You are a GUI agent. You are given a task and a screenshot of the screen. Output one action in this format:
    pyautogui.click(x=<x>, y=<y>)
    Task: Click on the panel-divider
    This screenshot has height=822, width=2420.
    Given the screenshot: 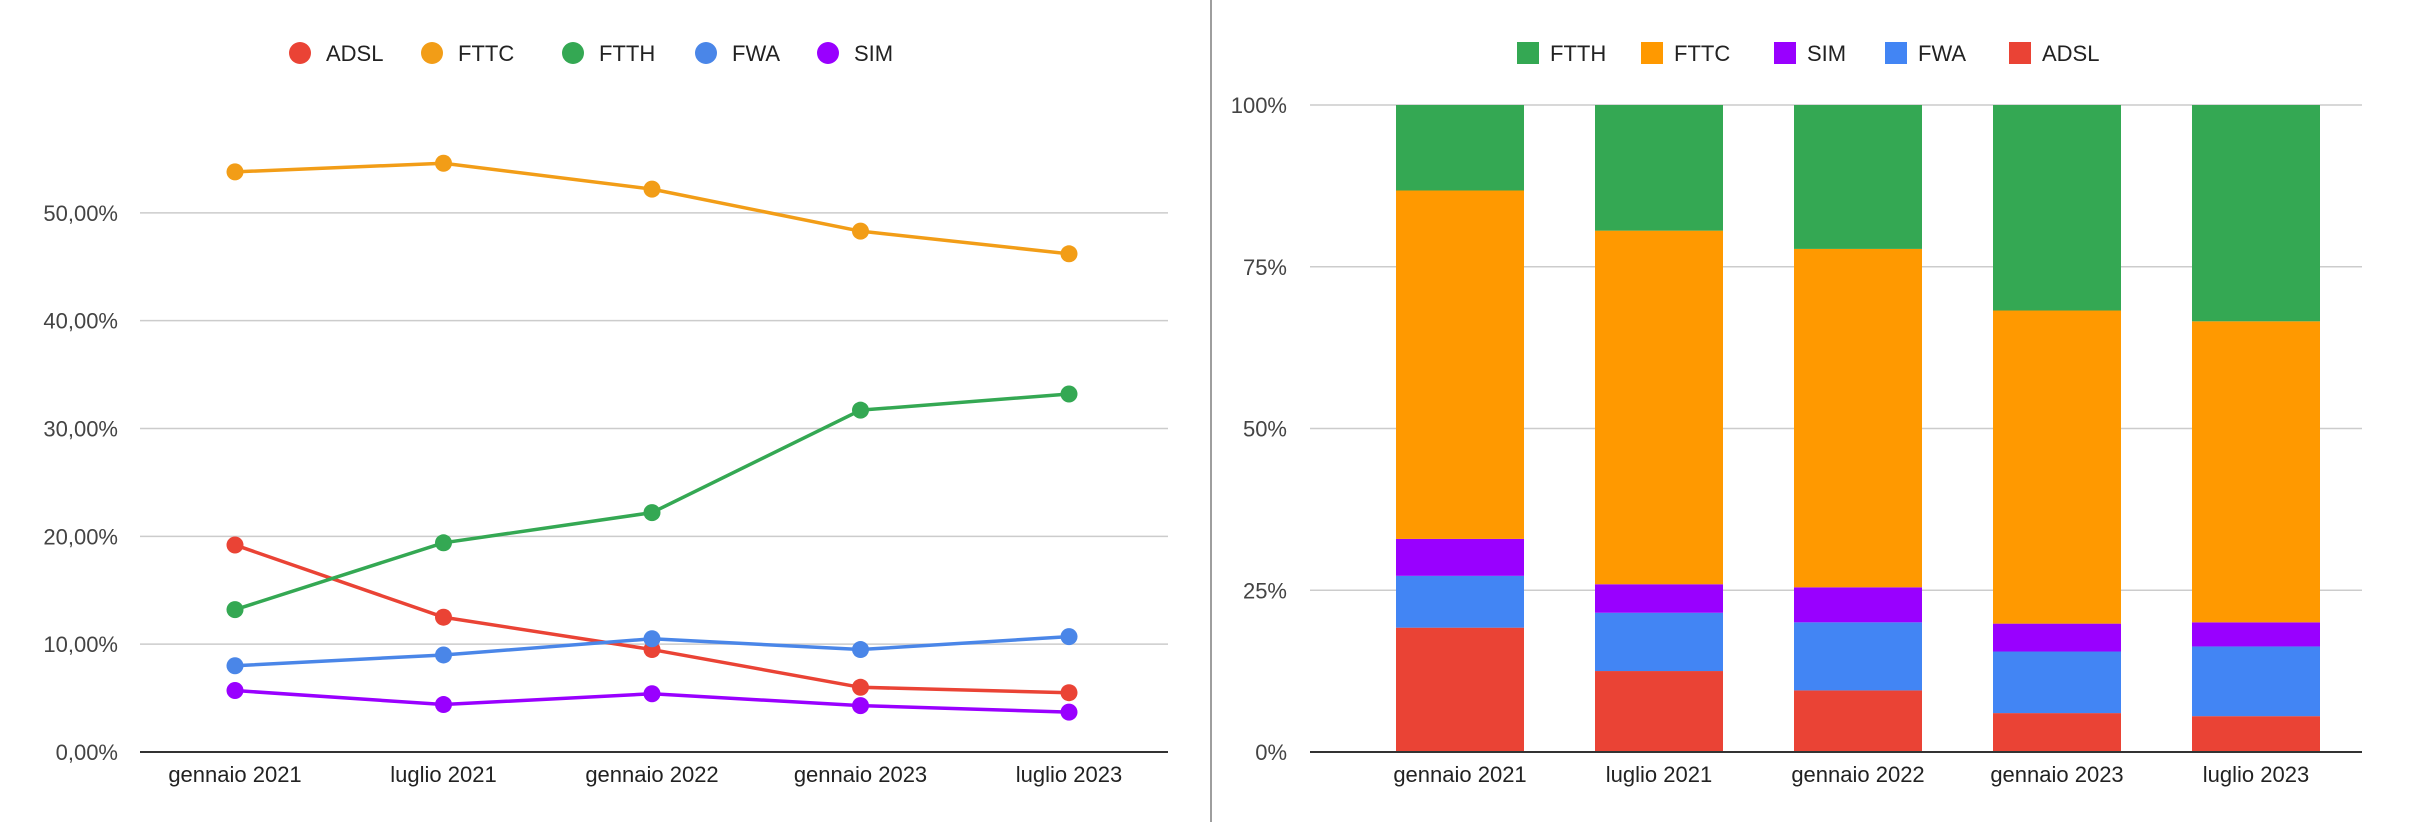 What is the action you would take?
    pyautogui.click(x=1211, y=411)
    